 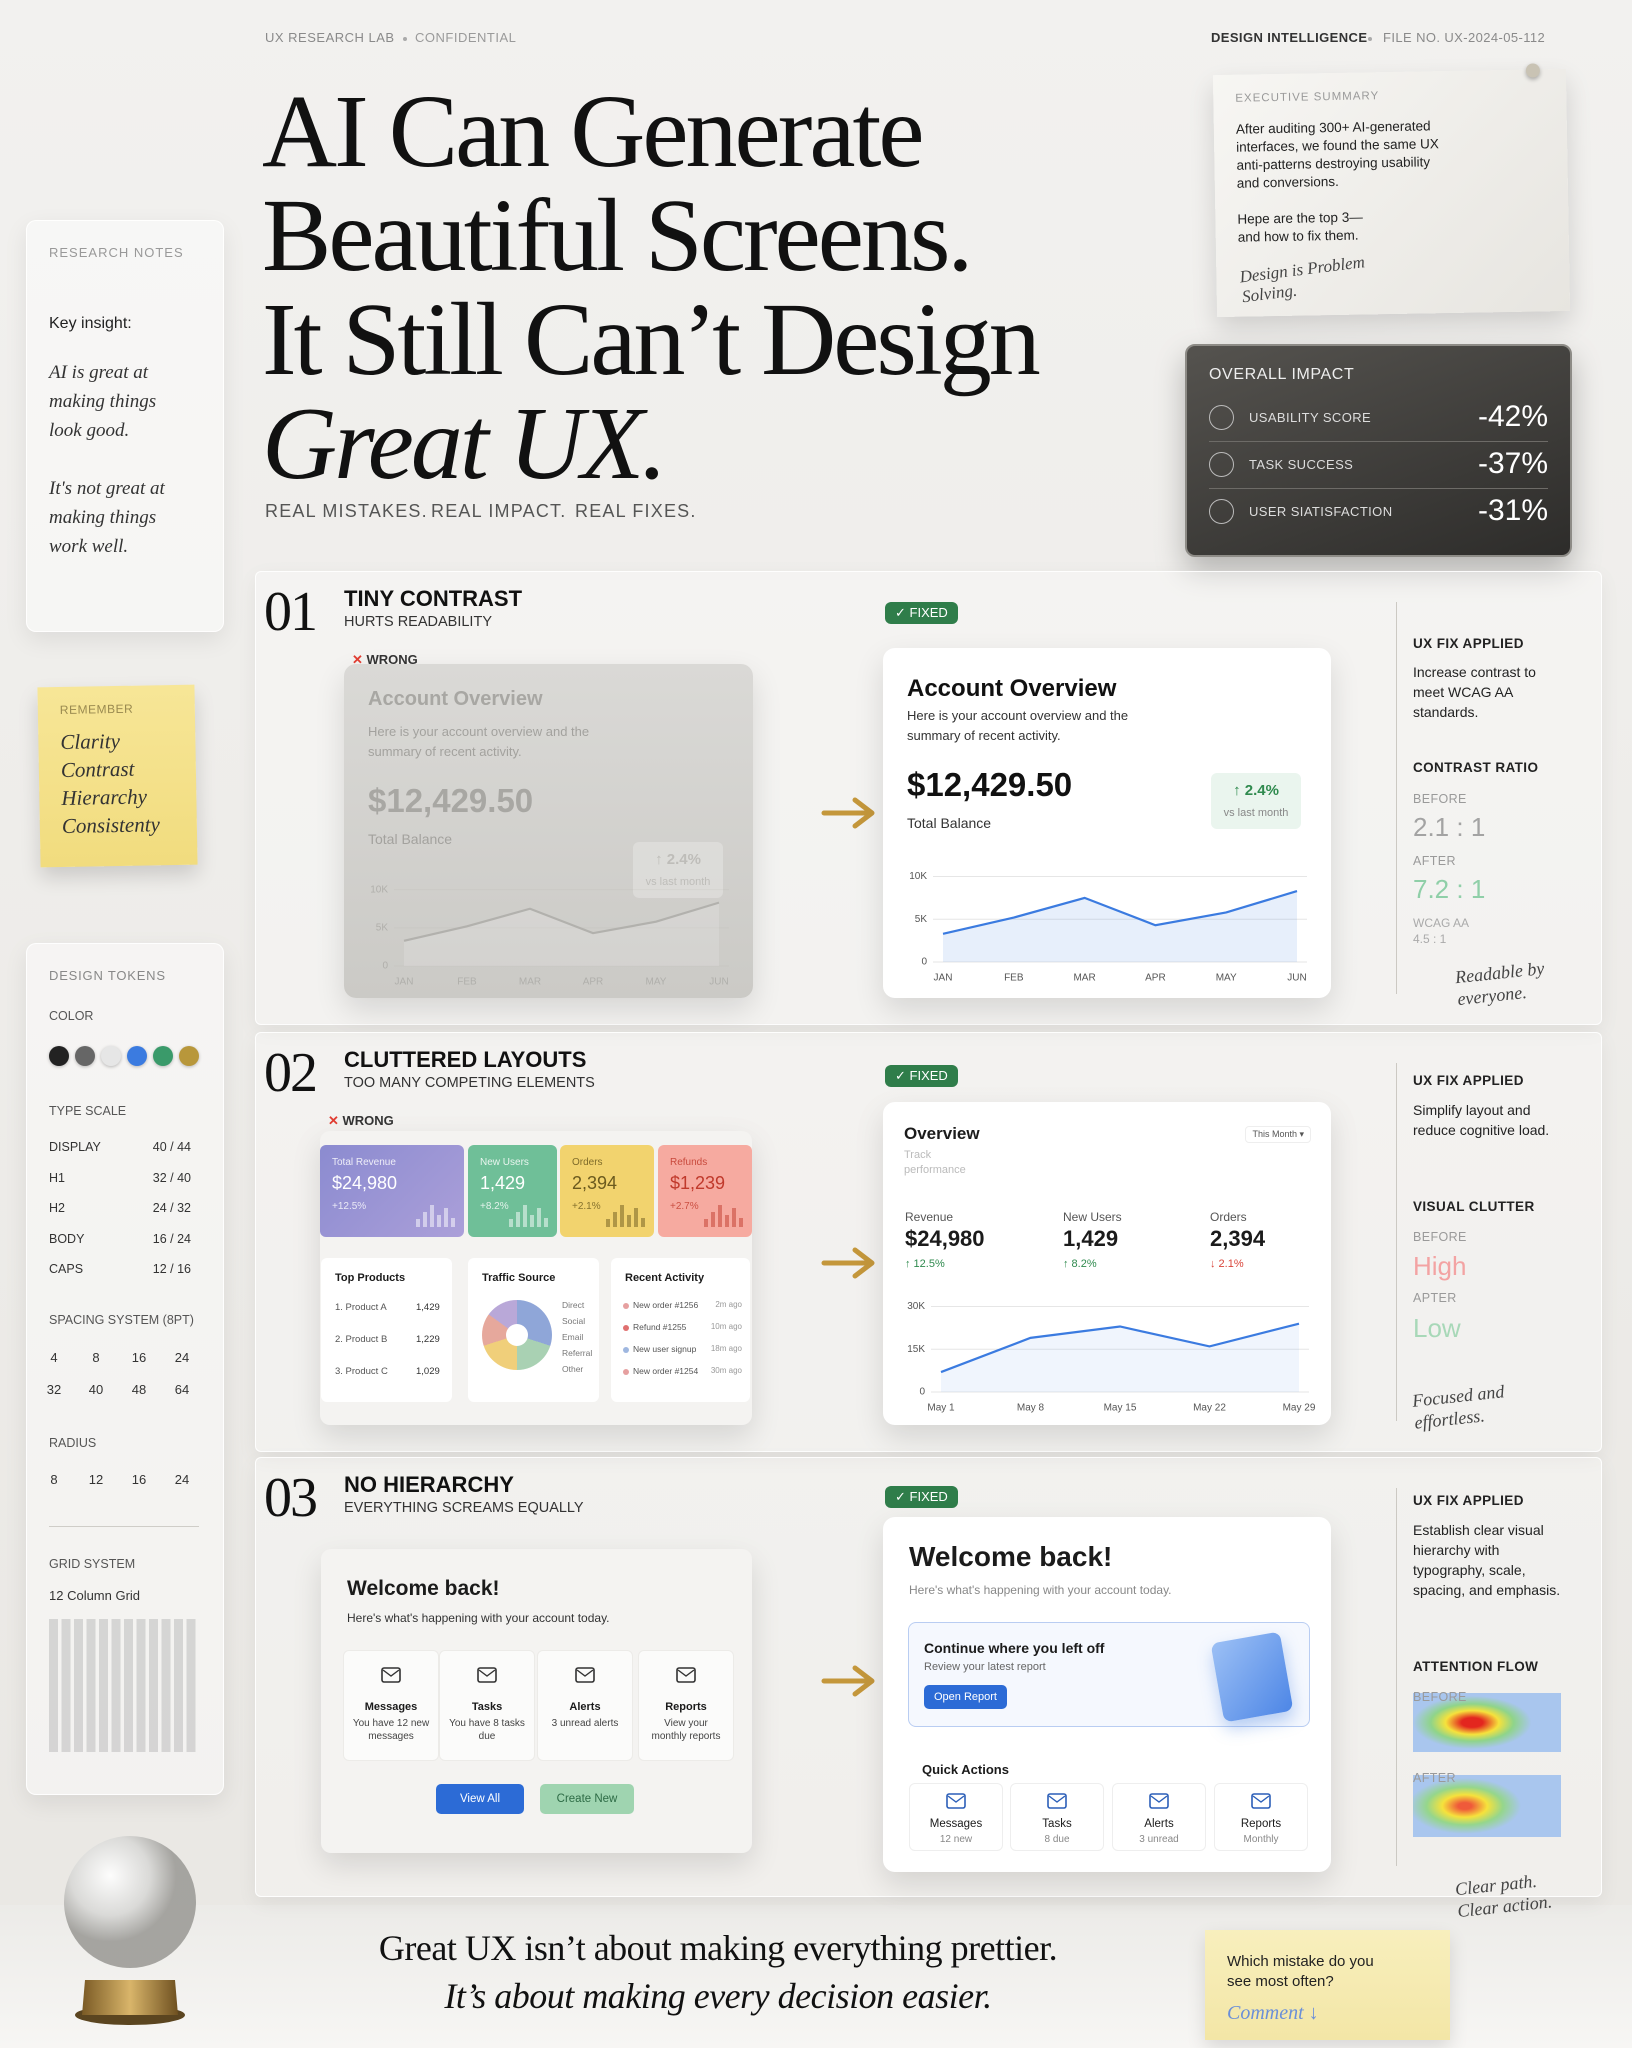 What do you see at coordinates (428, 1307) in the screenshot?
I see `product-value: 1,429` at bounding box center [428, 1307].